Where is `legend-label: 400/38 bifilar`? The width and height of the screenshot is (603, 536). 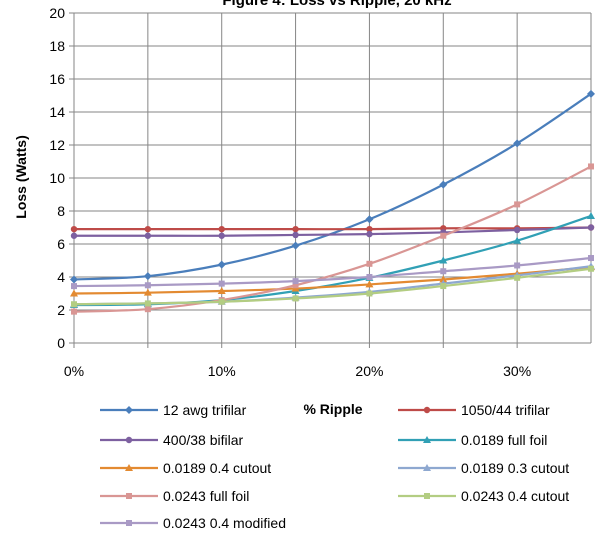
legend-label: 400/38 bifilar is located at coordinates (203, 440).